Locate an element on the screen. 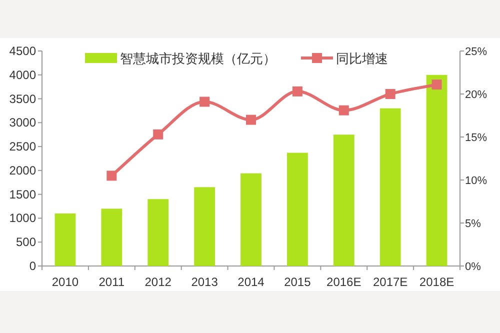  y-tick-label: 3000 is located at coordinates (22, 123).